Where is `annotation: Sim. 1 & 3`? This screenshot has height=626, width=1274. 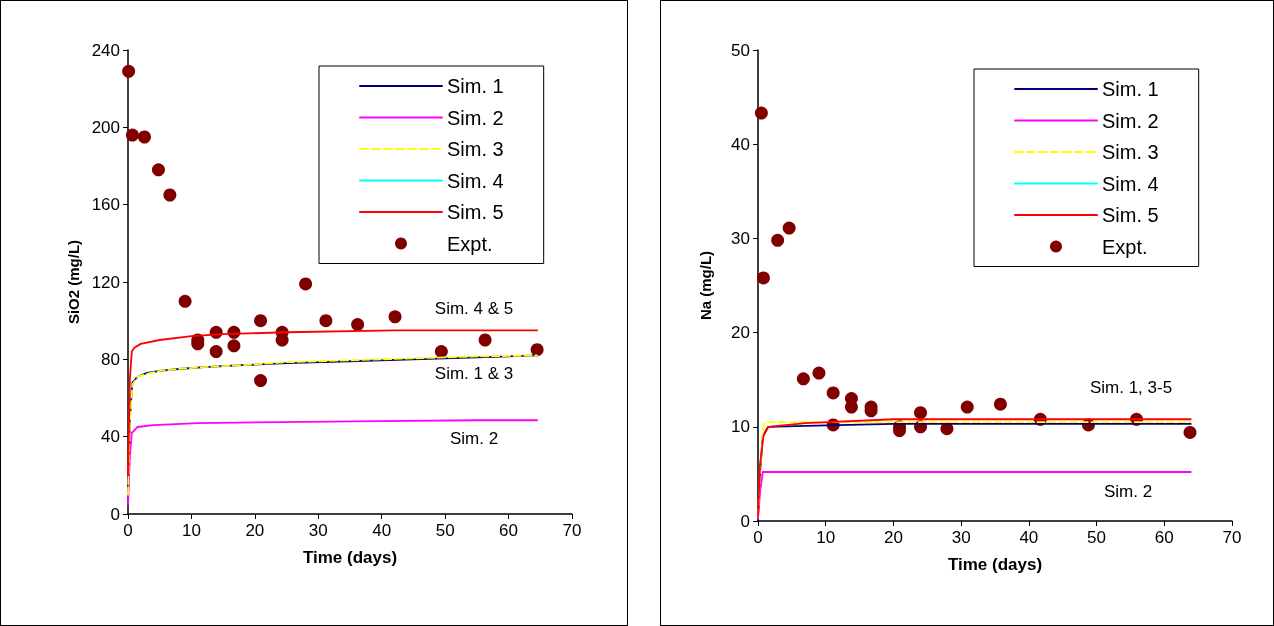
annotation: Sim. 1 & 3 is located at coordinates (474, 373).